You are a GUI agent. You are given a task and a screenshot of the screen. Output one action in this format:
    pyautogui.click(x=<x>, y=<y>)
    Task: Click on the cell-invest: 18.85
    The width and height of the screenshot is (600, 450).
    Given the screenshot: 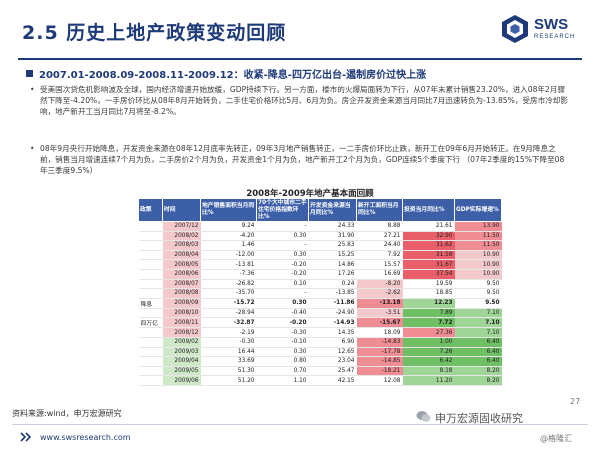 What is the action you would take?
    pyautogui.click(x=428, y=293)
    